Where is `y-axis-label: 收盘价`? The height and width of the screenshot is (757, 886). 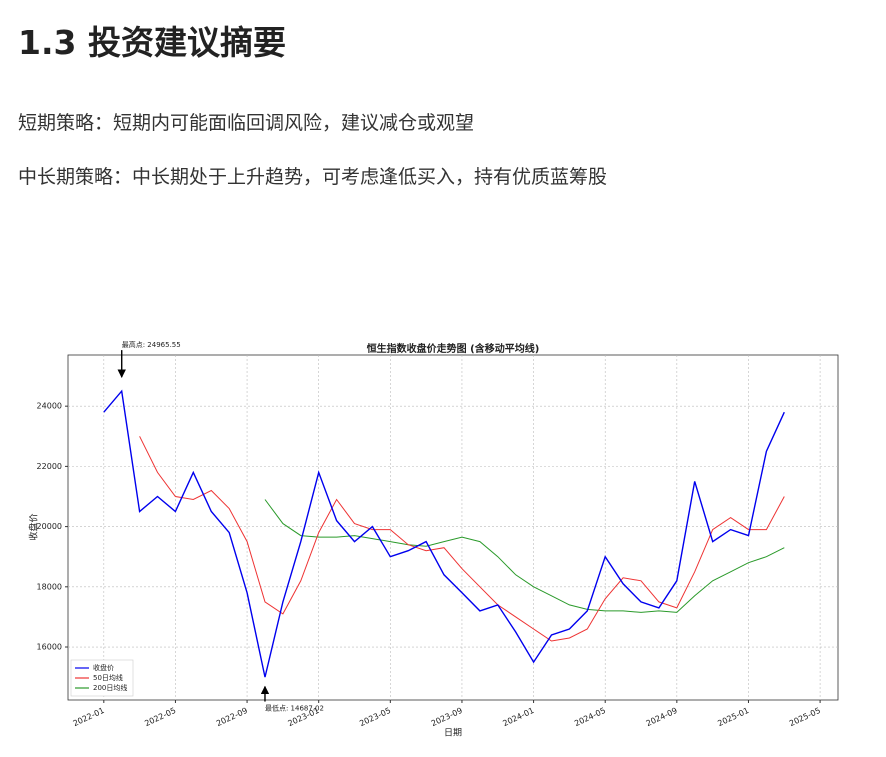
y-axis-label: 收盘价 is located at coordinates (34, 526).